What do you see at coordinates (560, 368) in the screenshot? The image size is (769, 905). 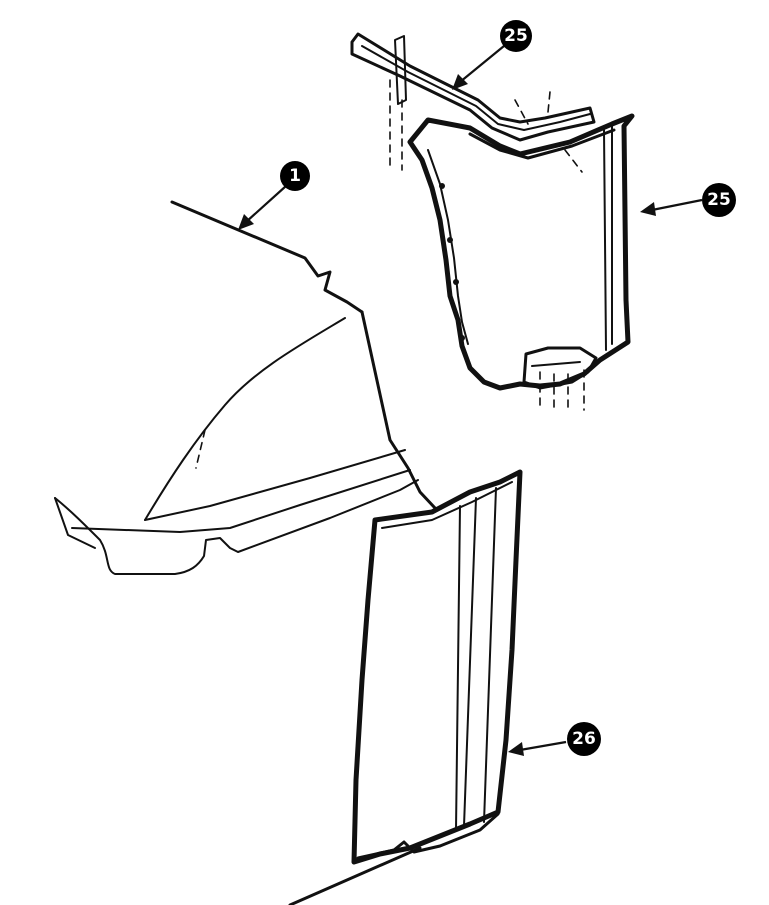 I see `upper-trim-bottom-tab` at bounding box center [560, 368].